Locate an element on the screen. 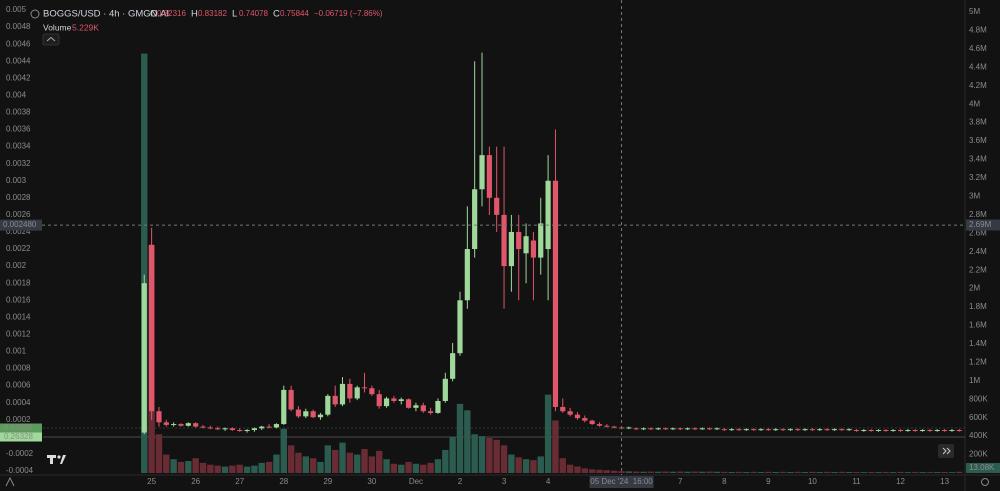  y2-tick-label: 2.2M is located at coordinates (978, 269).